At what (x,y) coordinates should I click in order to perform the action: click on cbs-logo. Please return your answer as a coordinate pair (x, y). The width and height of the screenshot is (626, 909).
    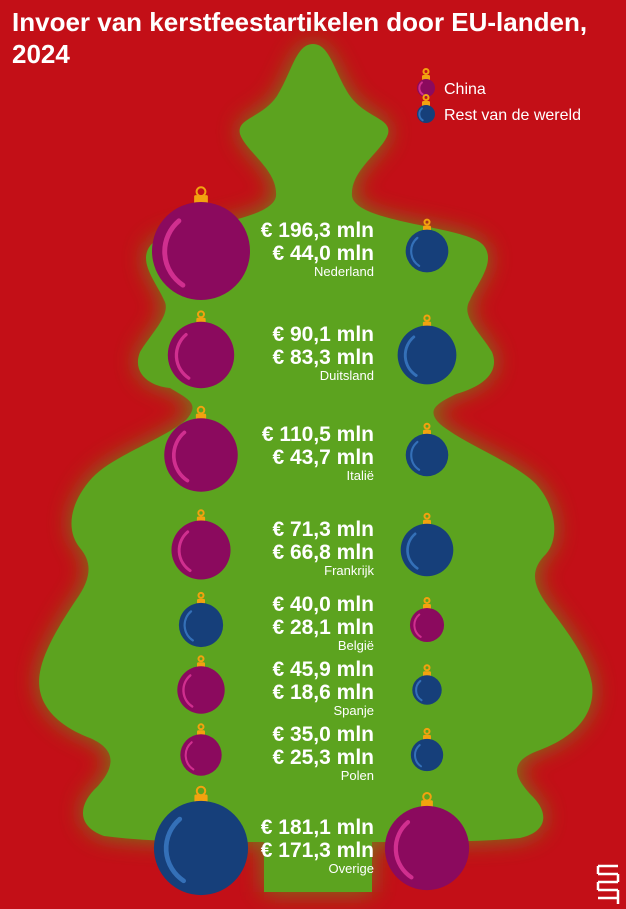
    Looking at the image, I should click on (608, 884).